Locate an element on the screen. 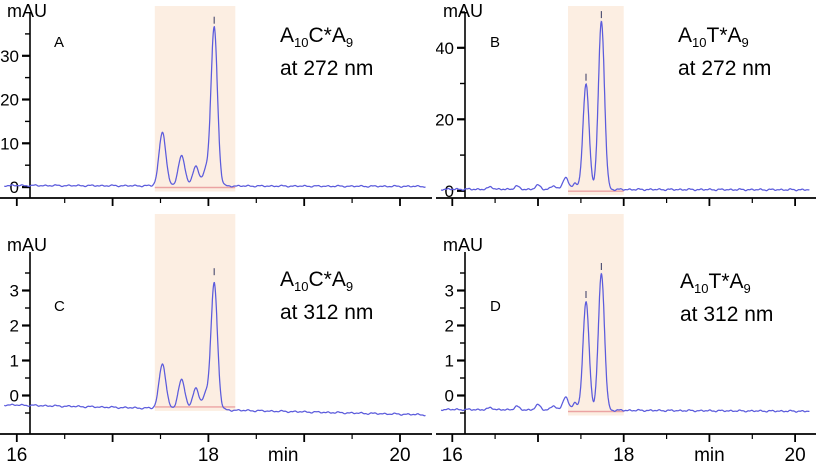  panel-letter: D is located at coordinates (495, 306).